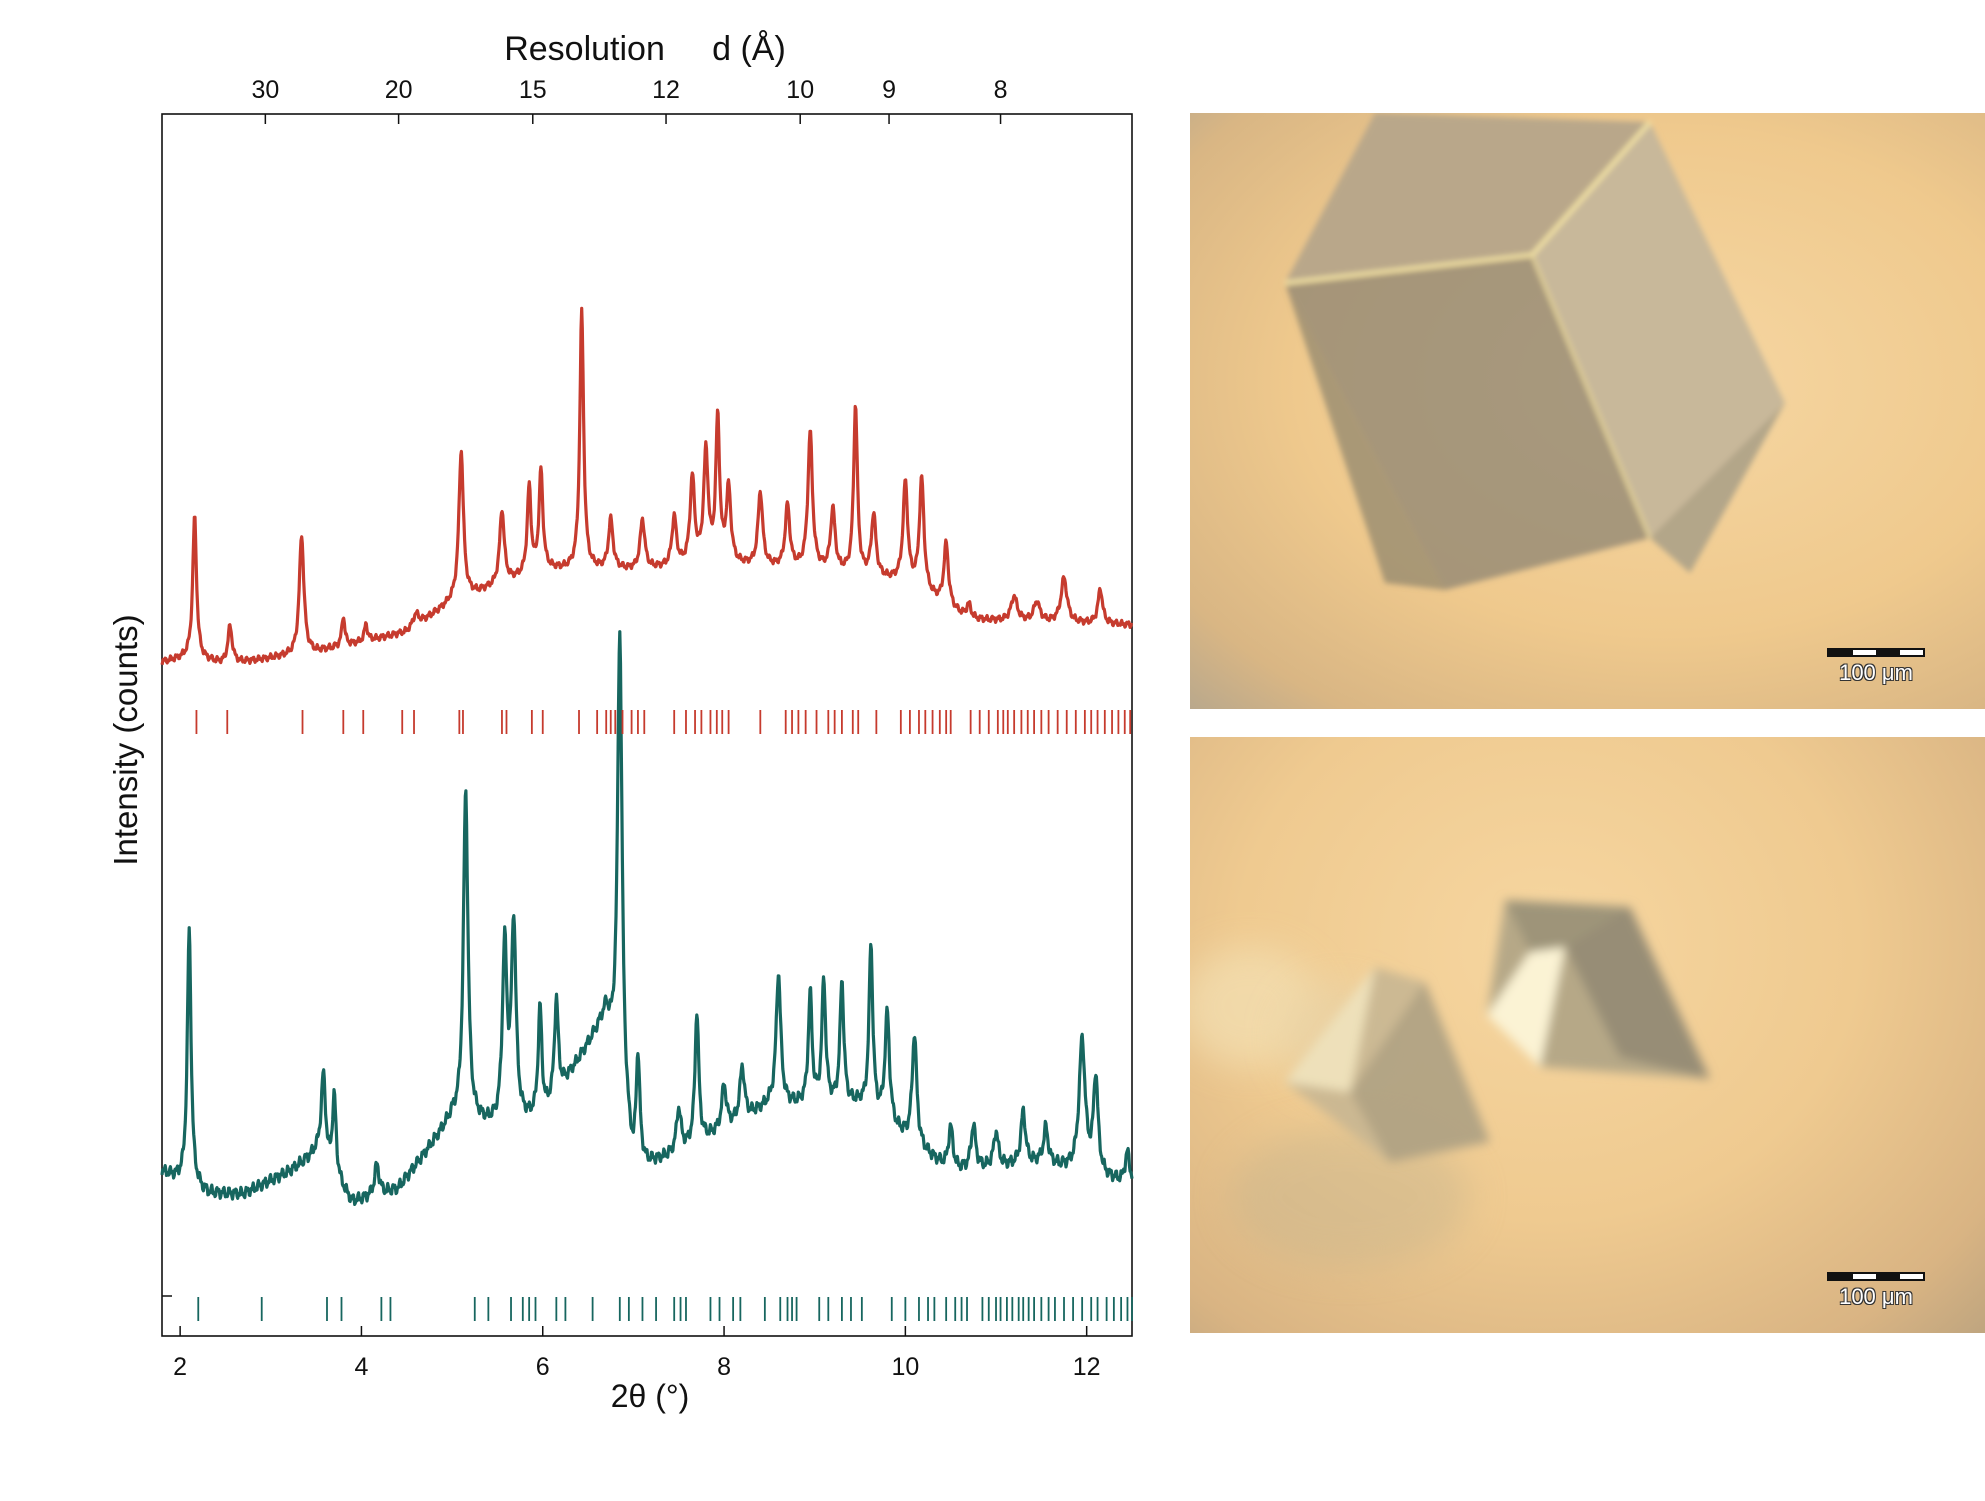 This screenshot has height=1501, width=1985. Describe the element at coordinates (399, 90) in the screenshot. I see `top-tick-label: 20` at that location.